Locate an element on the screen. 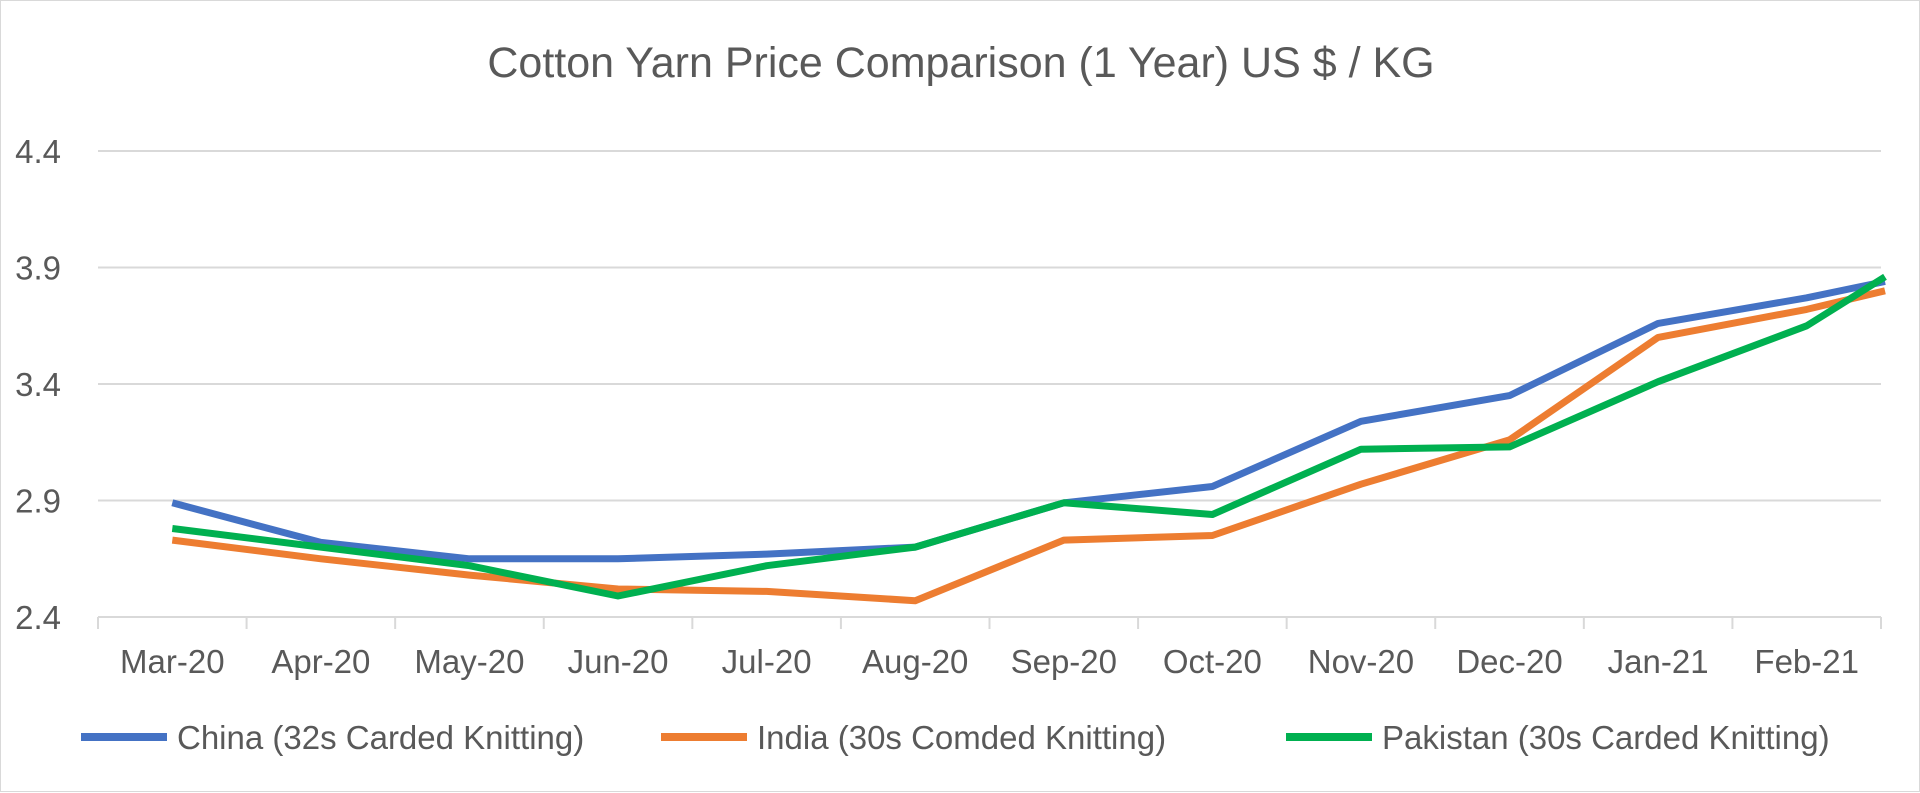 This screenshot has height=793, width=1920. legend-label: India (30s Comded Knitting) is located at coordinates (961, 737).